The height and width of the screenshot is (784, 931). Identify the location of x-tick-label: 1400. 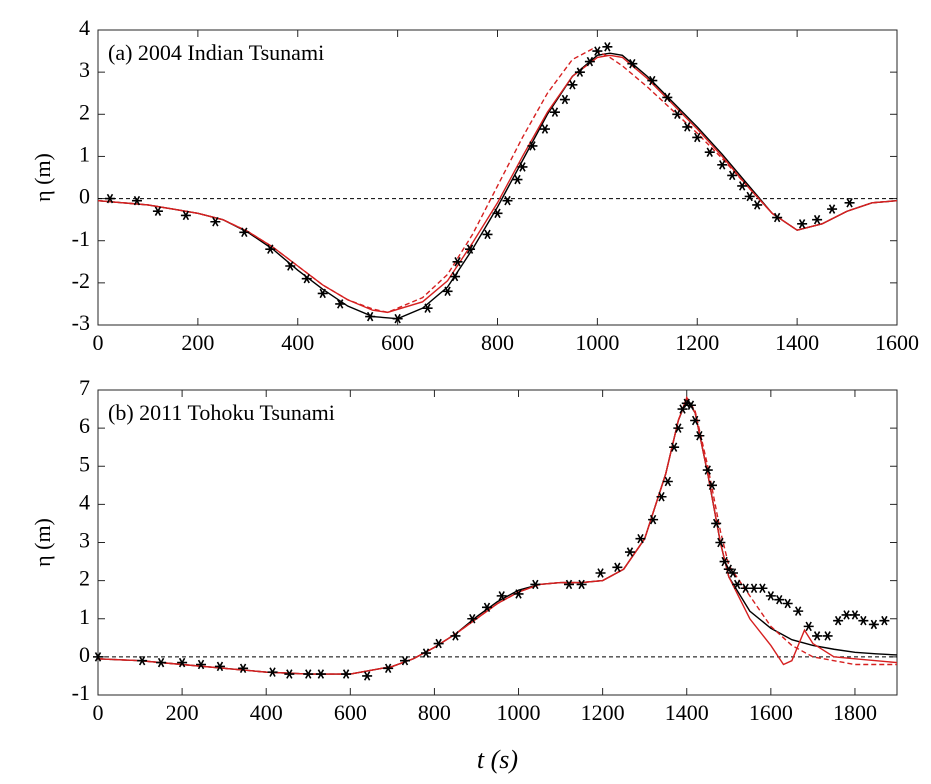
(687, 712).